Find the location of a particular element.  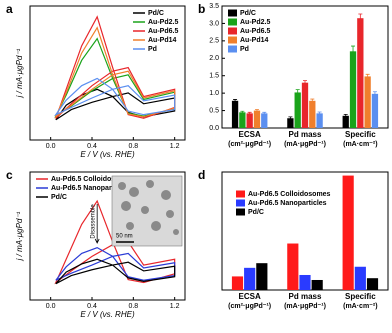

y-tick-label: 3.0 is located at coordinates (214, 23).